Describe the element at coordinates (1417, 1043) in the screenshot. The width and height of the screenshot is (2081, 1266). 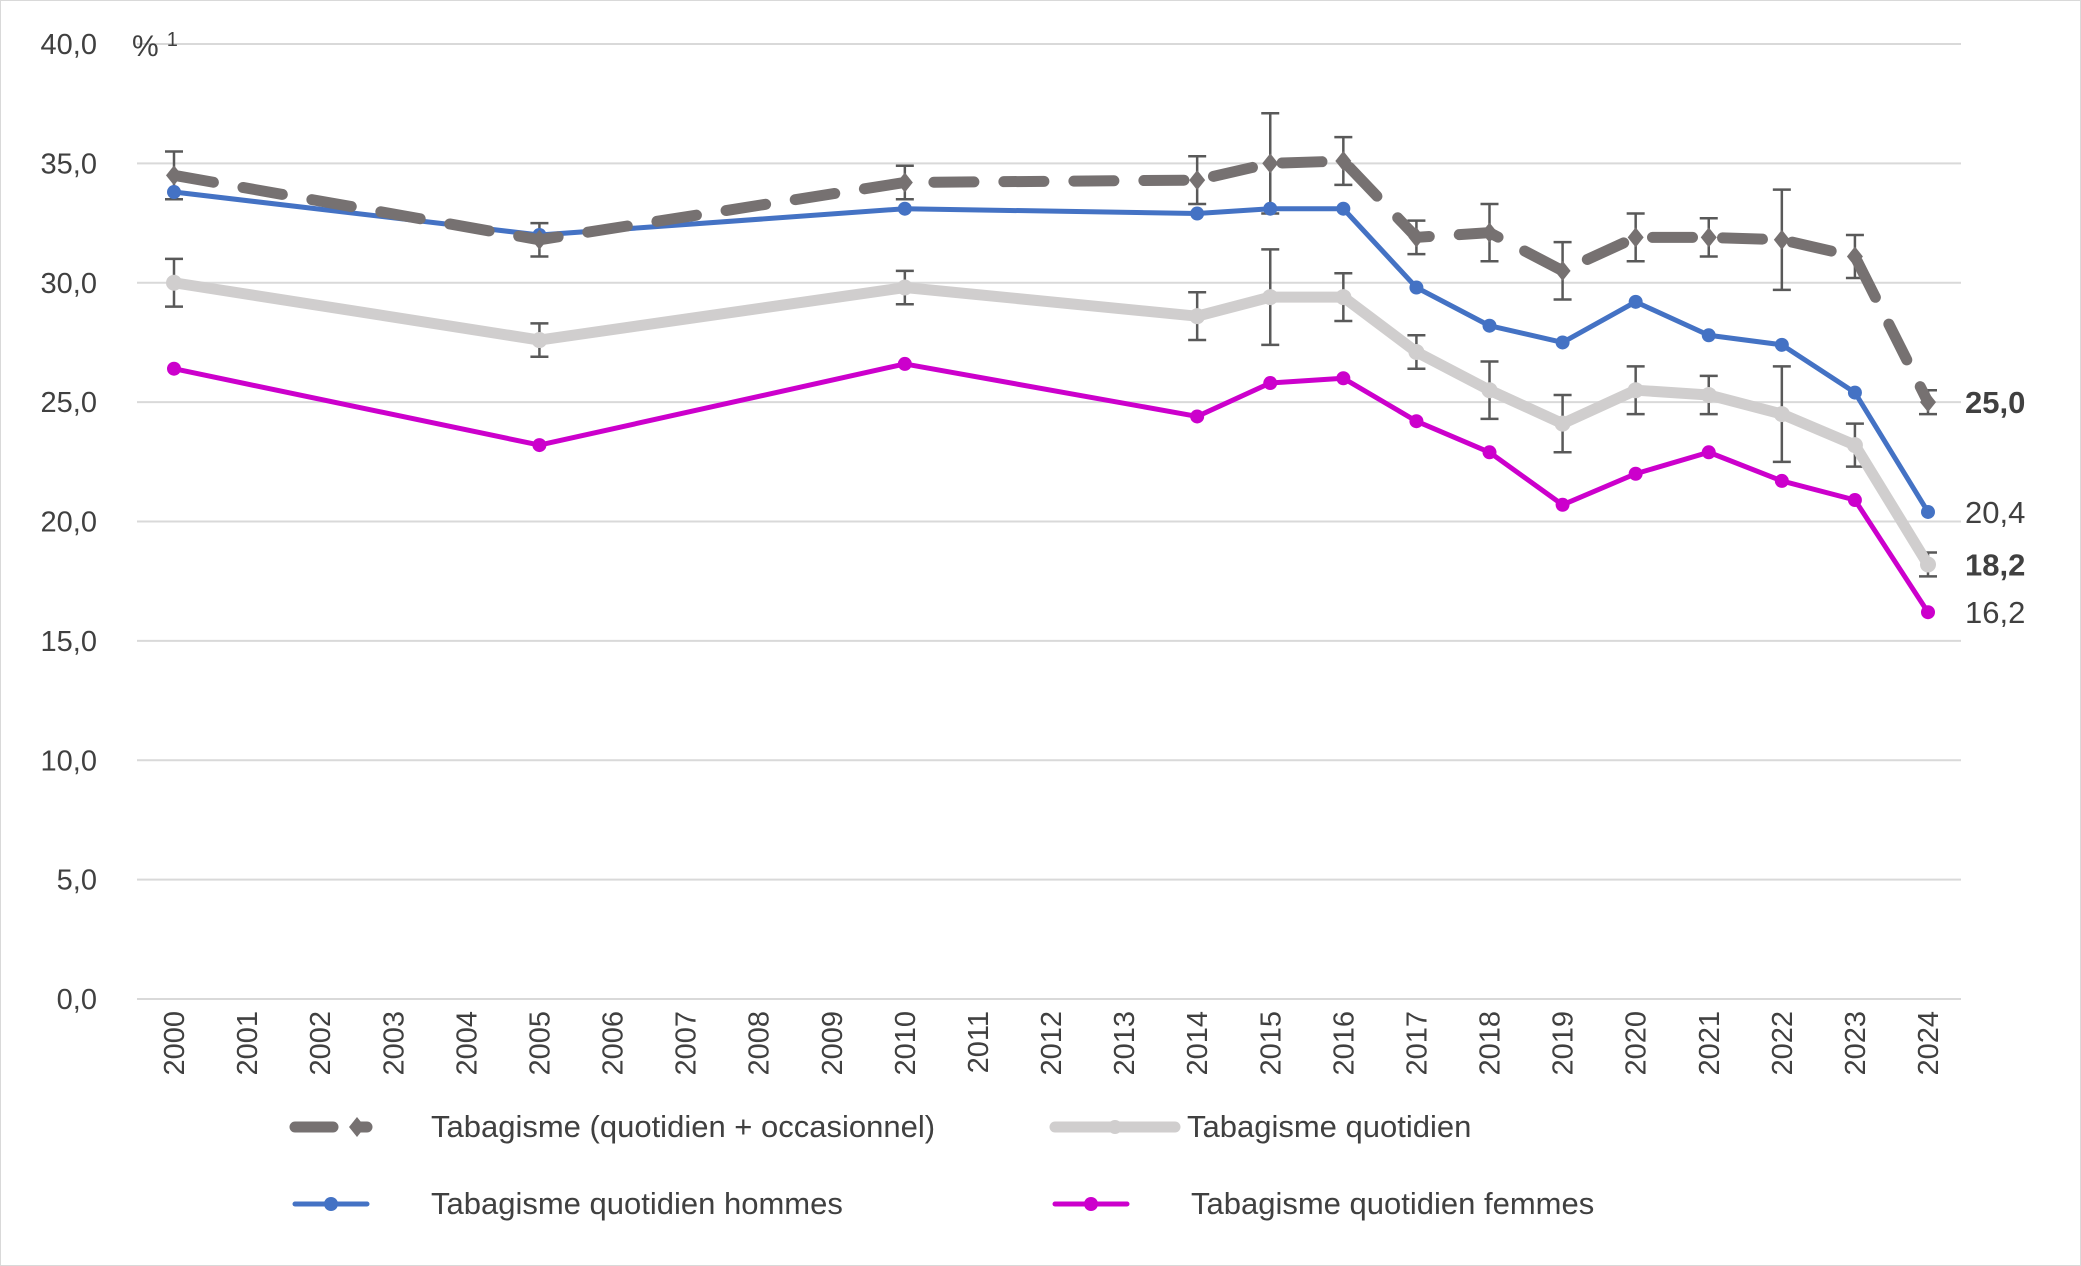
I see `x-tick-label: 2017` at that location.